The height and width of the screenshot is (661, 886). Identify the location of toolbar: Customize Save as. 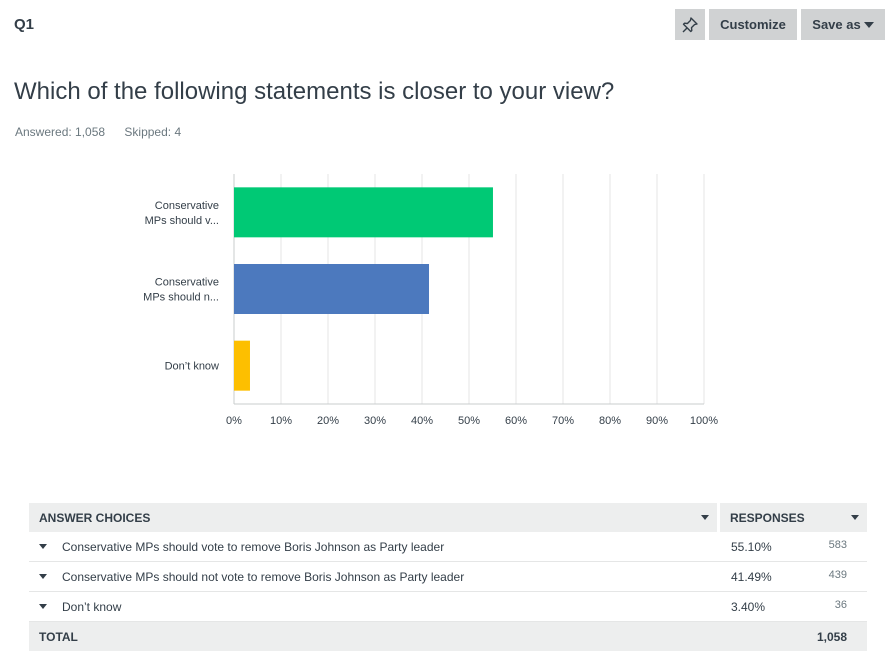
(780, 24).